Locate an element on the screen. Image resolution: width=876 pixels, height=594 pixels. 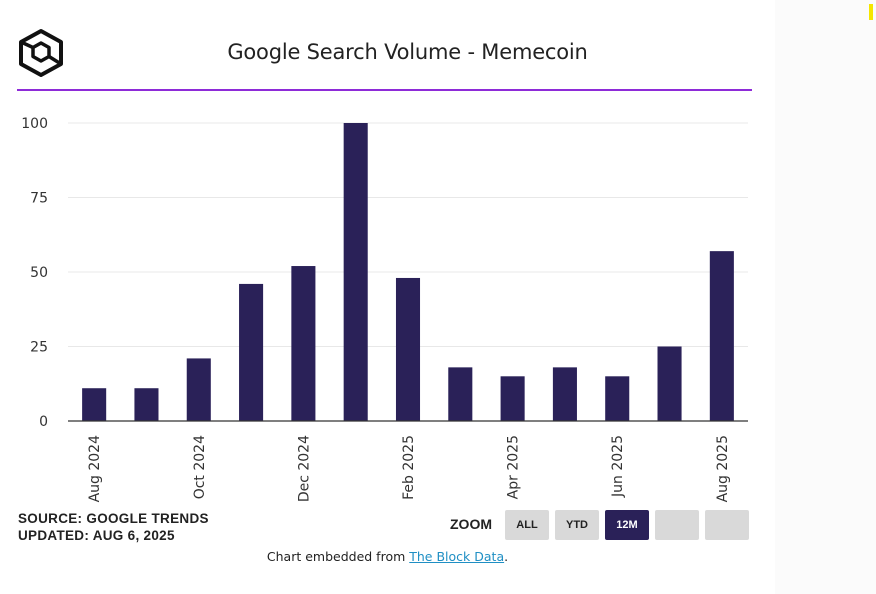
x-tick-label: Apr 2025 is located at coordinates (514, 467).